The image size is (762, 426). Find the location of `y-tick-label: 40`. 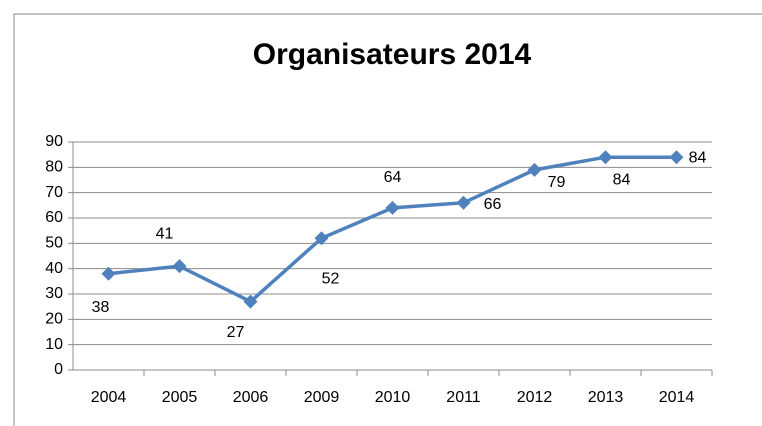

y-tick-label: 40 is located at coordinates (54, 268).